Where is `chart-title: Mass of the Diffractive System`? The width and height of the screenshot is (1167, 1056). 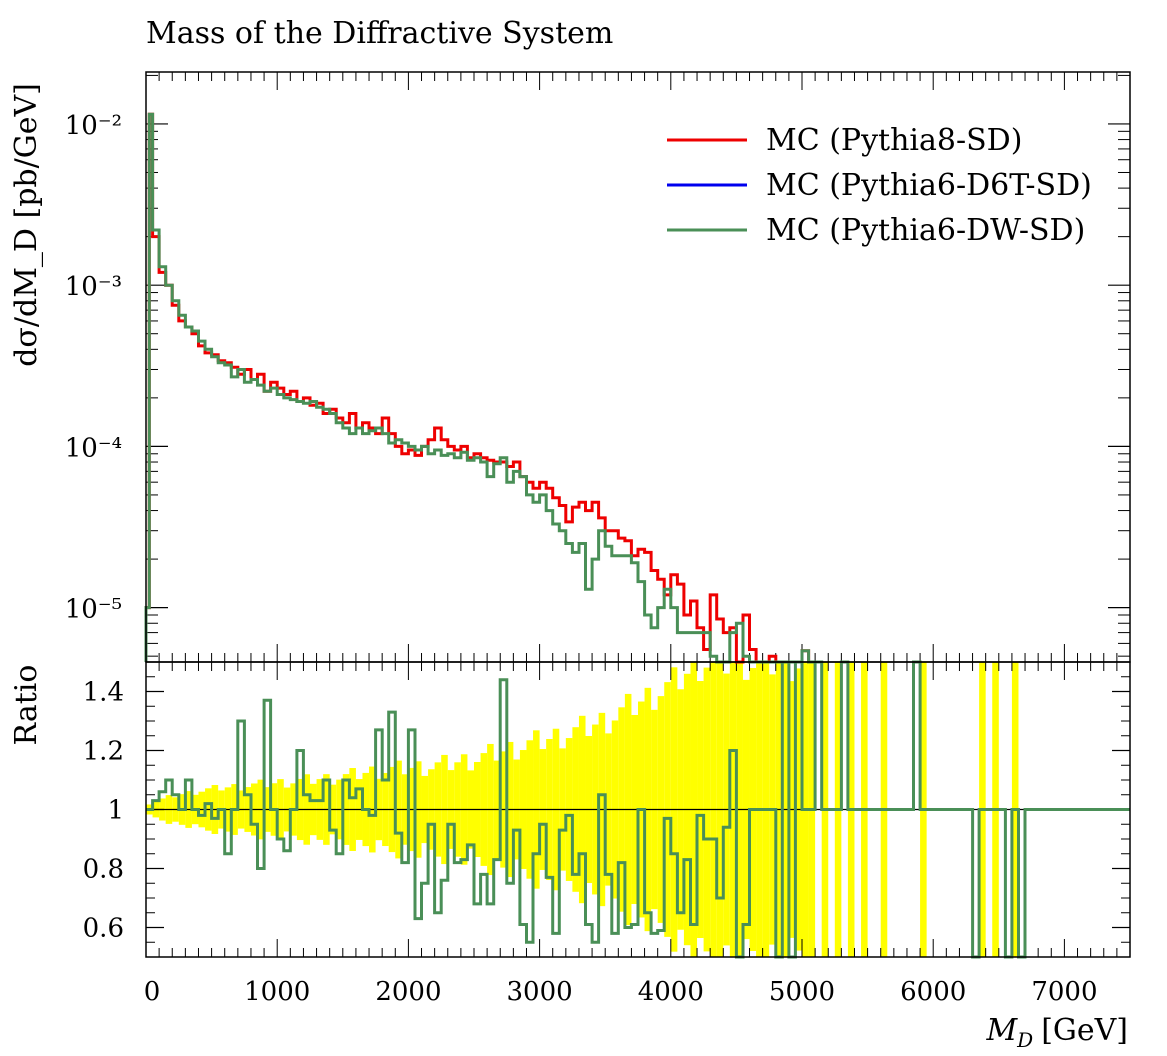
chart-title: Mass of the Diffractive System is located at coordinates (379, 33).